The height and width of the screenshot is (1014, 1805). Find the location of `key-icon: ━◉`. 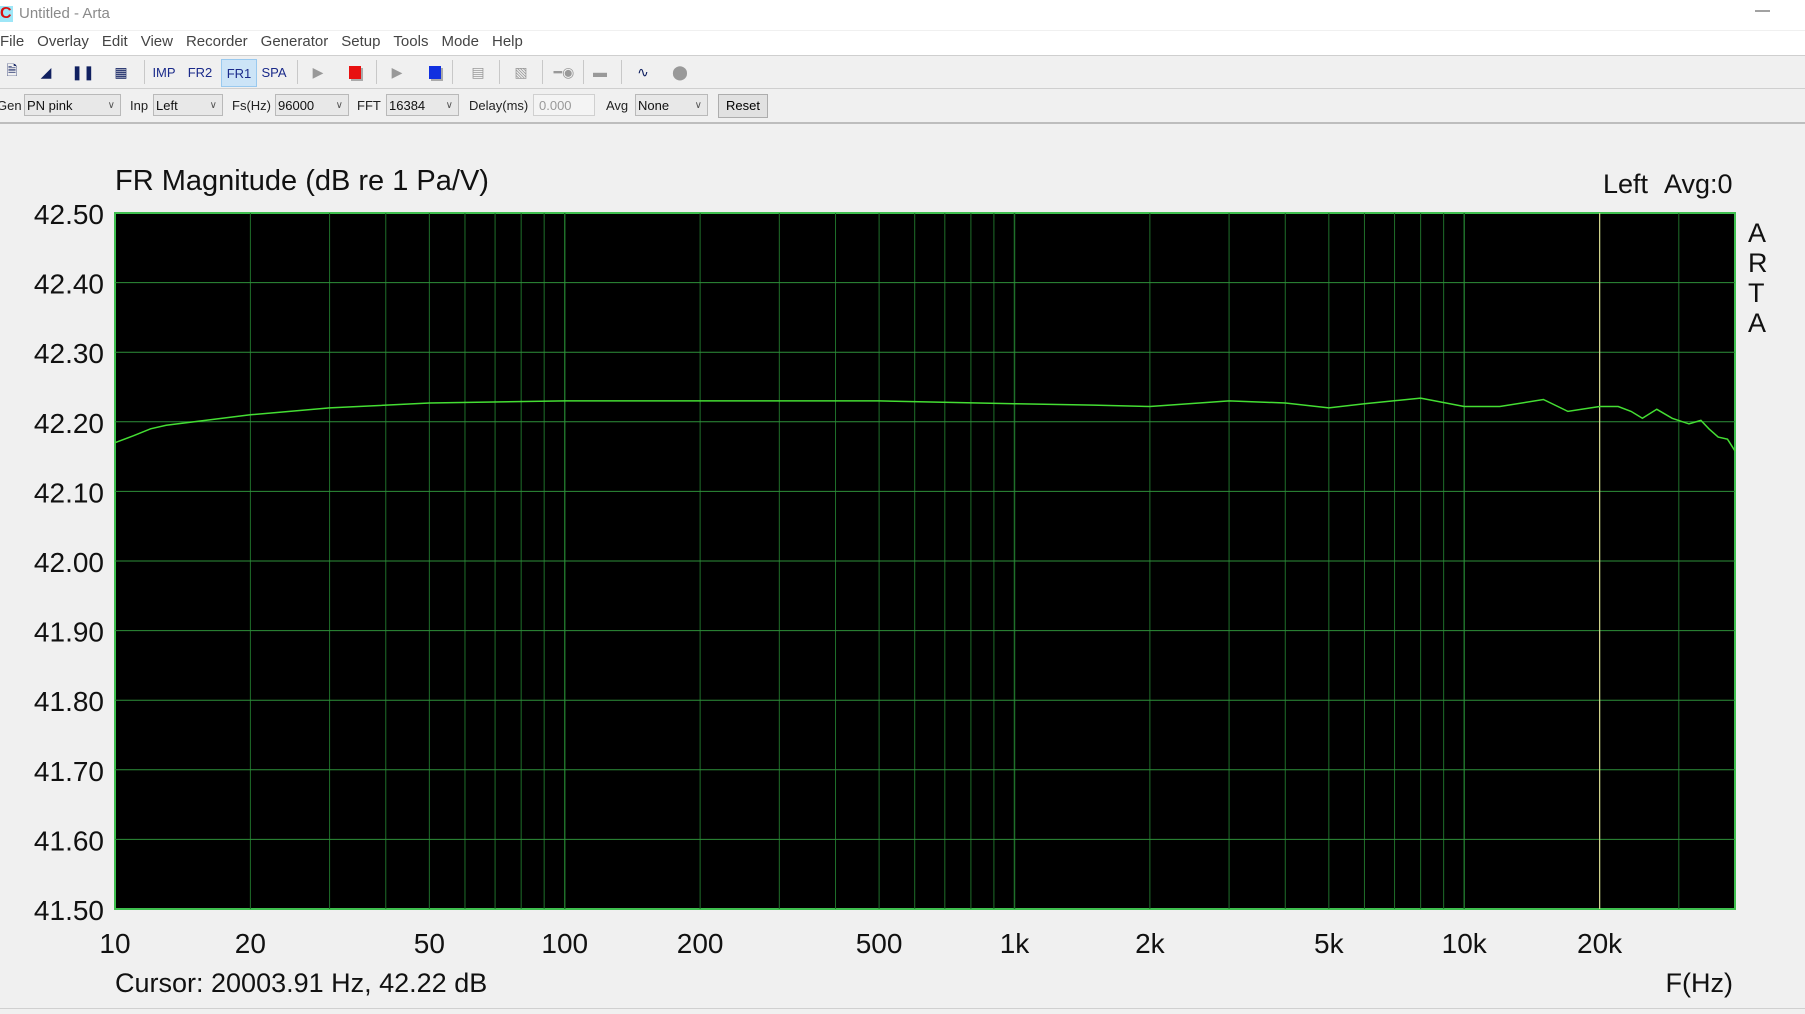

key-icon: ━◉ is located at coordinates (564, 71).